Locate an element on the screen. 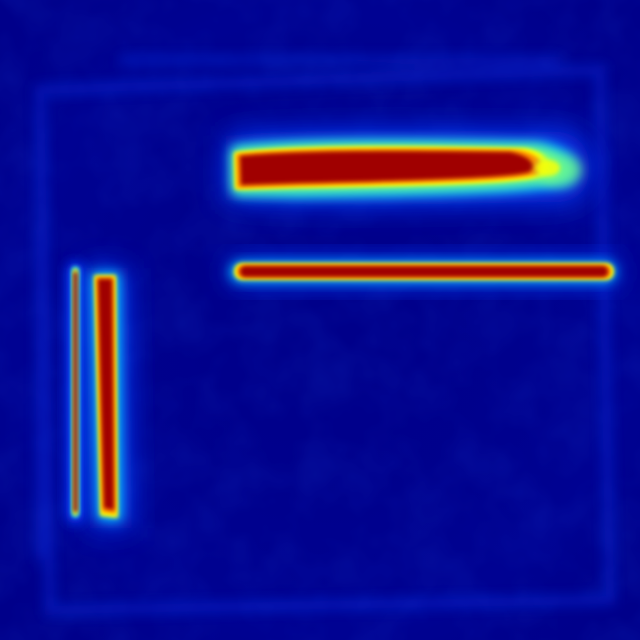  thick-horizontal-band is located at coordinates (408, 167).